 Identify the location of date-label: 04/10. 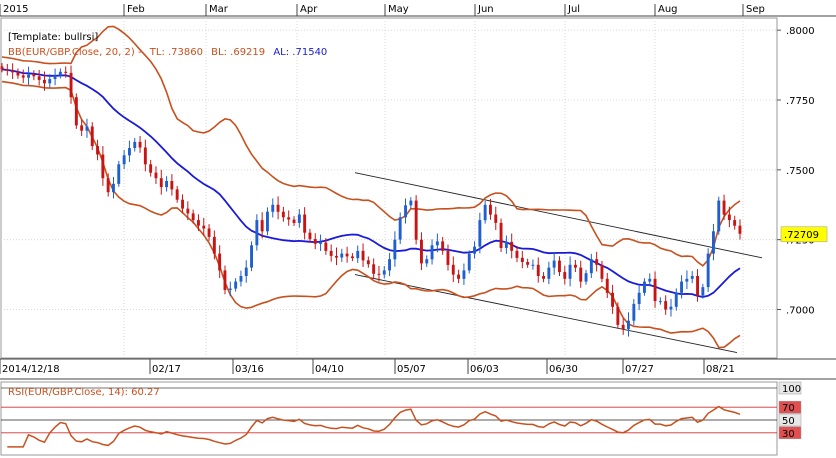
(329, 369).